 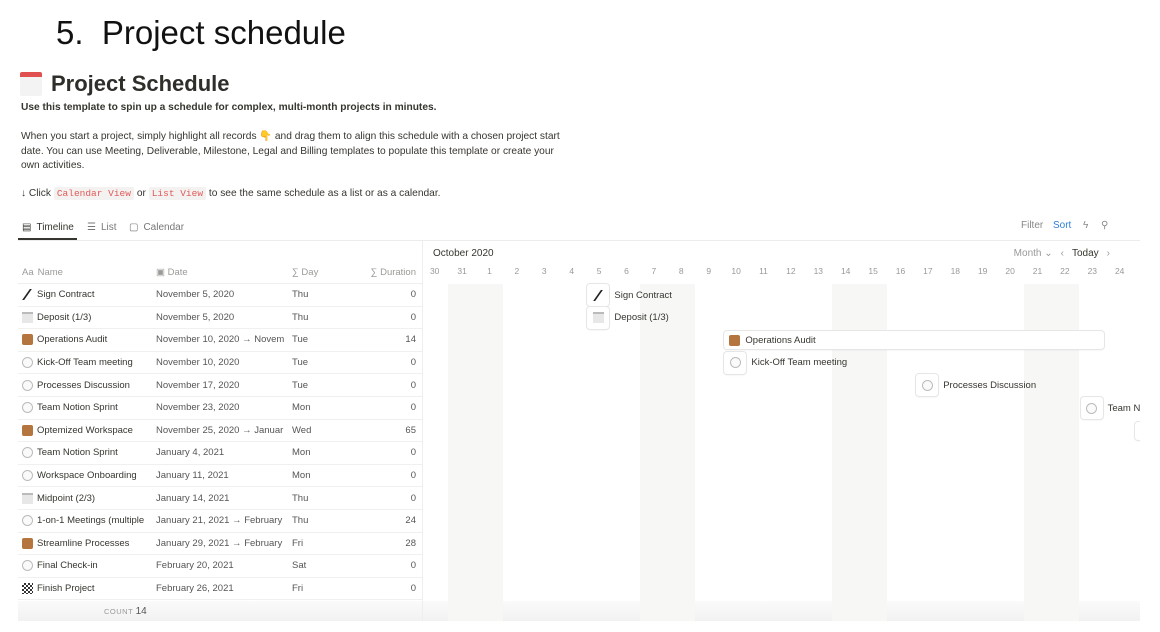 What do you see at coordinates (1032, 225) in the screenshot?
I see `filter-button: Filter` at bounding box center [1032, 225].